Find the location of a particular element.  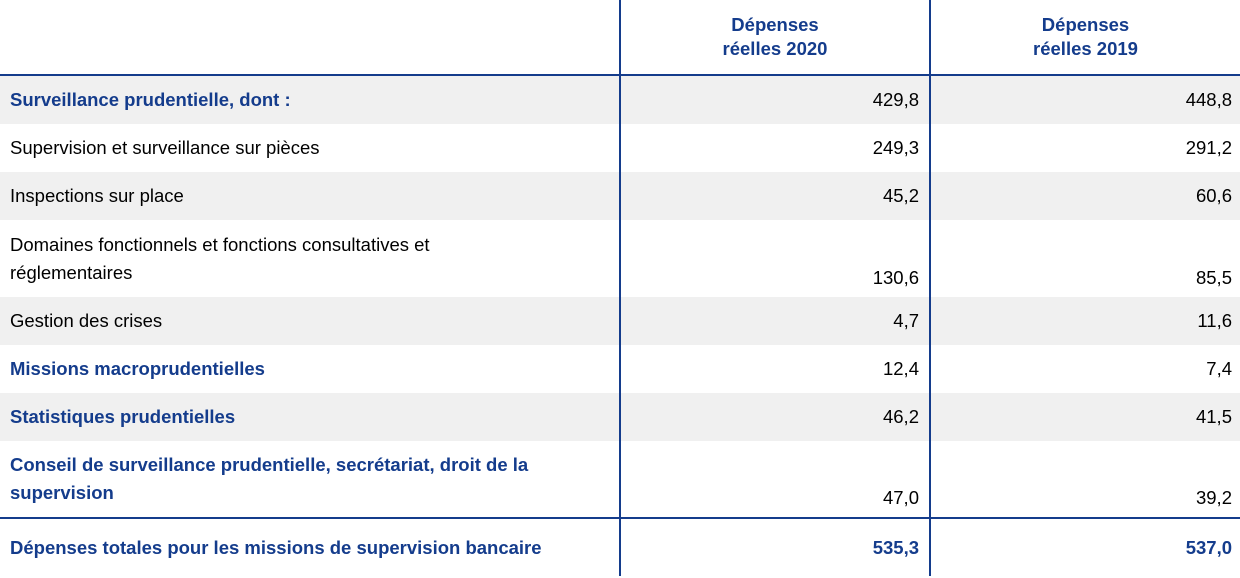

row-label: Missions macroprudentielles is located at coordinates (310, 369).